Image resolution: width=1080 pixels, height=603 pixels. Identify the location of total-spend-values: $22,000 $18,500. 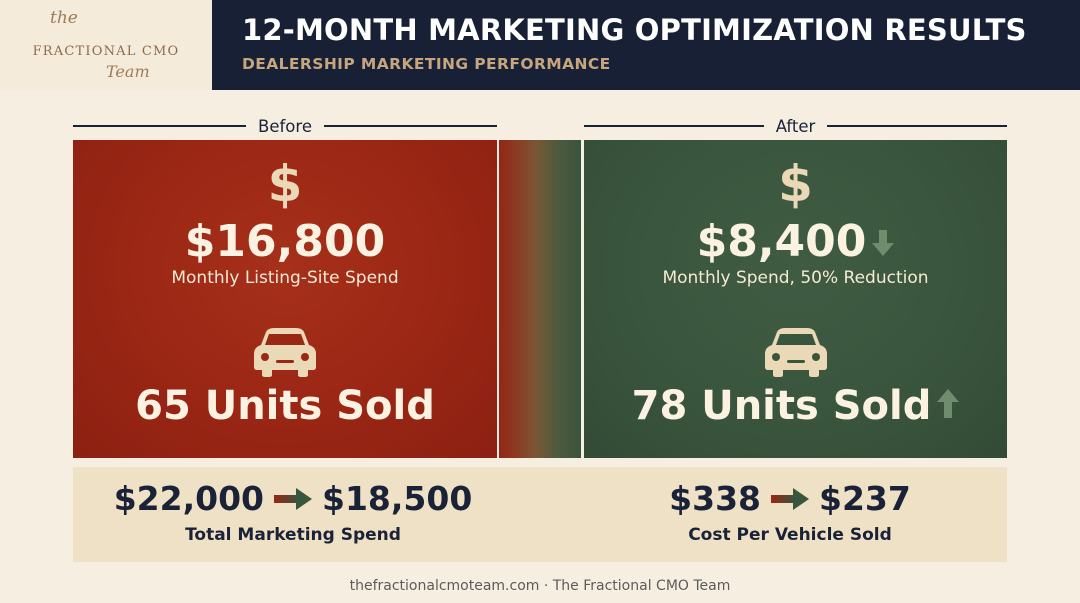
(293, 498).